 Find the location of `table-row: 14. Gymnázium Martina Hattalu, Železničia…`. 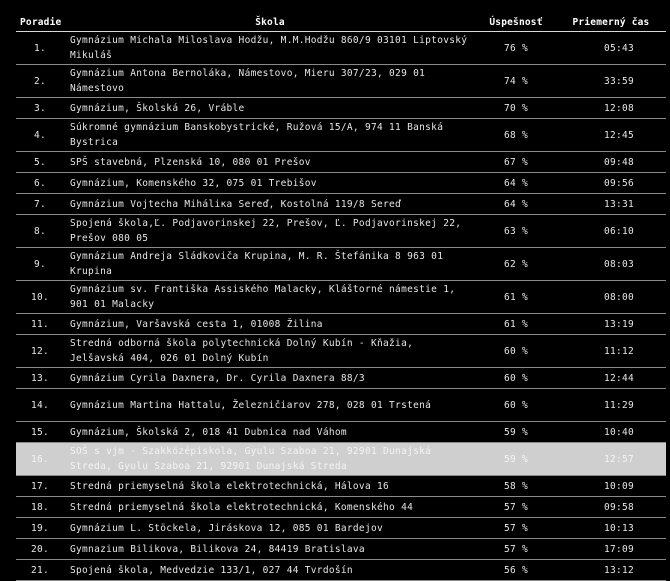

table-row: 14. Gymnázium Martina Hattalu, Železničia… is located at coordinates (341, 405).